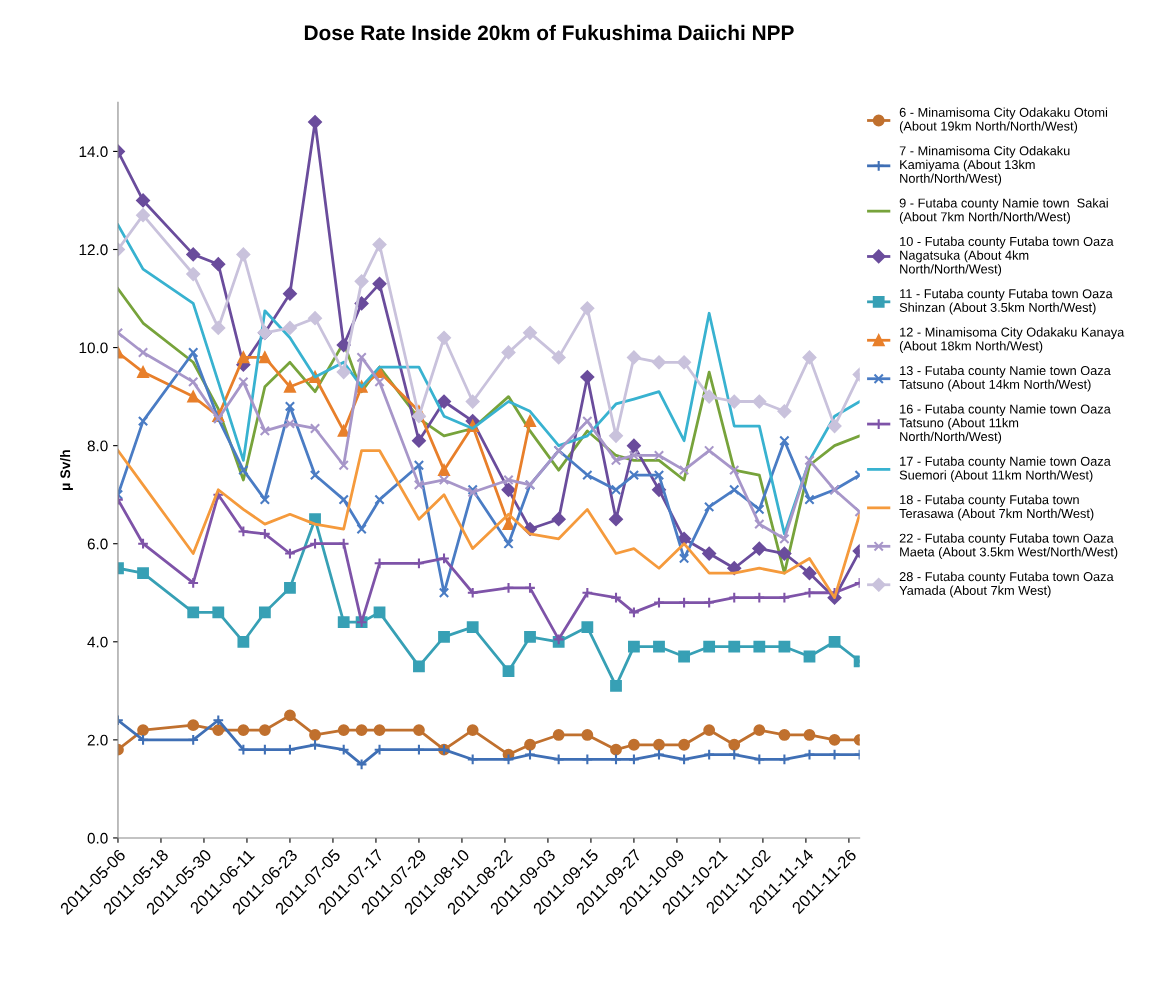 The width and height of the screenshot is (1168, 994). I want to click on legend-label: 7 - Minamisoma City Odakaku Kamiyama (About 13km North/North/West), so click(984, 165).